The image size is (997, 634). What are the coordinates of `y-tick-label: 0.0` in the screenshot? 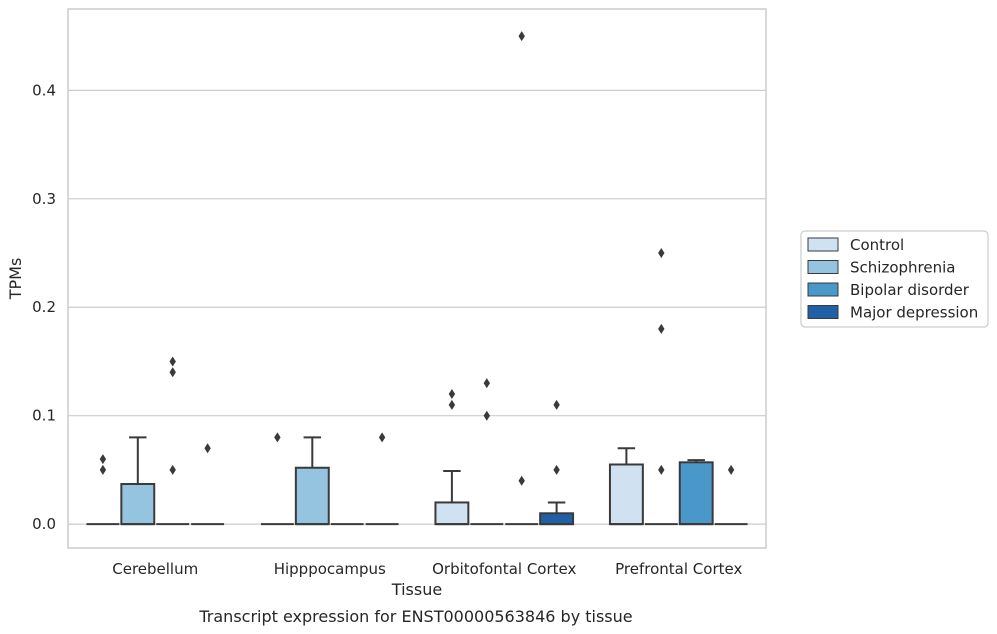 It's located at (44, 524).